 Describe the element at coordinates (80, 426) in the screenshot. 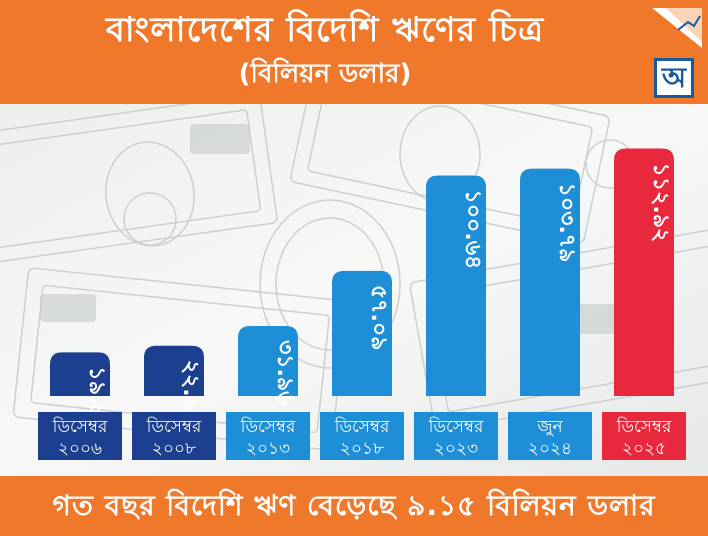

I see `category-label-1: ডিসেম্বর` at that location.